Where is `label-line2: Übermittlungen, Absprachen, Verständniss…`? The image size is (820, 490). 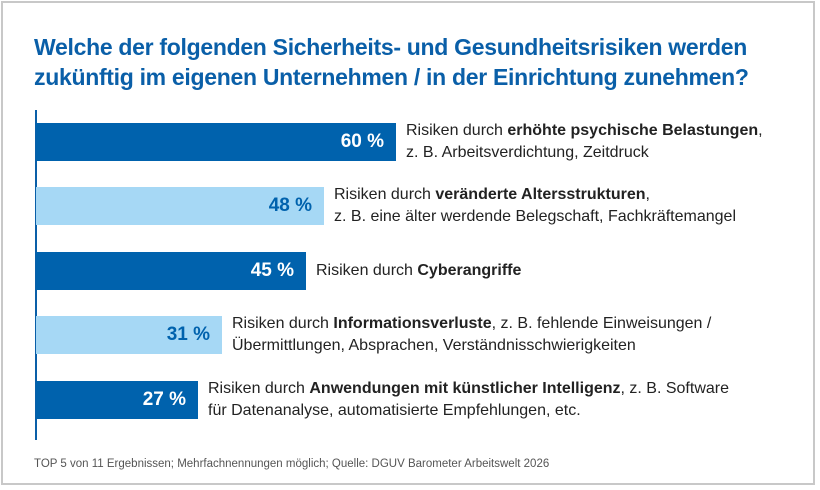
label-line2: Übermittlungen, Absprachen, Verständniss… is located at coordinates (434, 345).